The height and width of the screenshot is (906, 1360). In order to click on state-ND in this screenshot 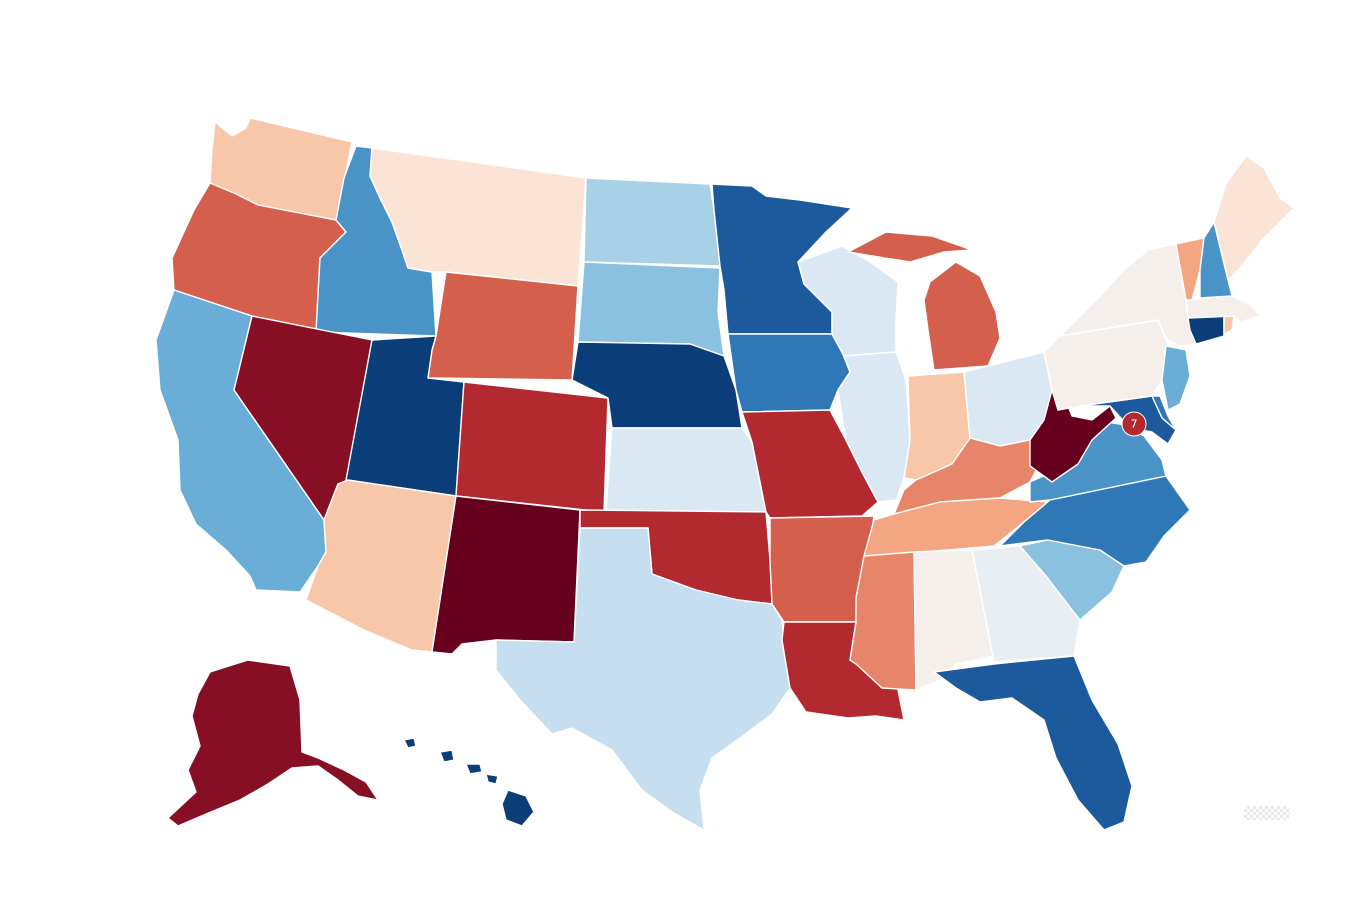, I will do `click(652, 222)`.